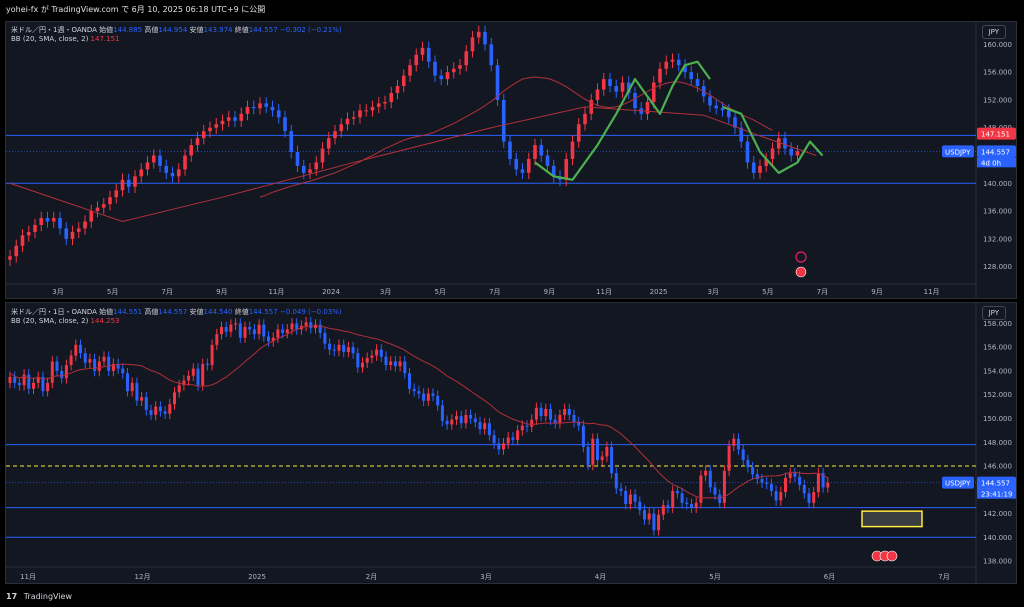  What do you see at coordinates (48, 596) in the screenshot?
I see `footer-brand: TradingView` at bounding box center [48, 596].